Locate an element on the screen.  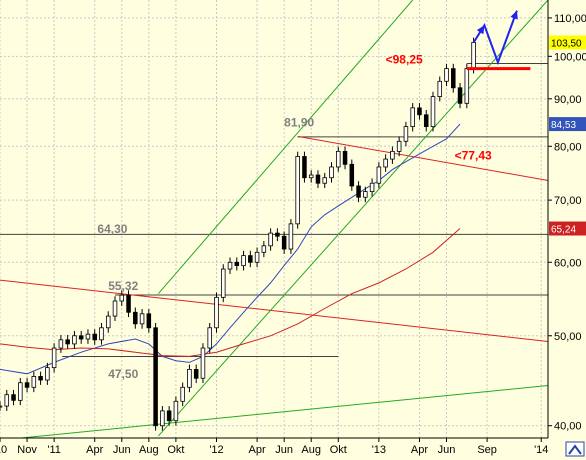
annotation-label: <77,43 is located at coordinates (473, 155).